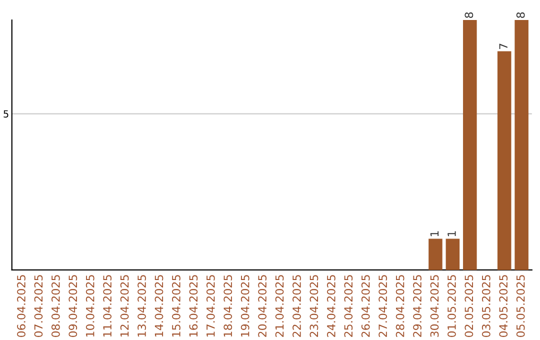 This screenshot has width=540, height=340. I want to click on x-tick-label: 02.05.2025, so click(469, 306).